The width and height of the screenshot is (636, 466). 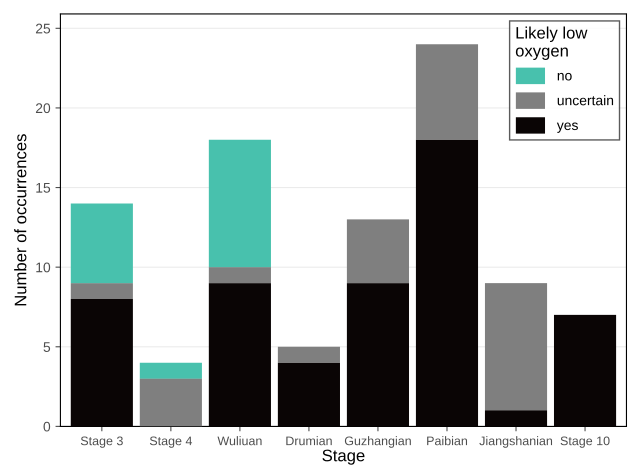 I want to click on legend-title: Likely low oxygen, so click(x=552, y=43).